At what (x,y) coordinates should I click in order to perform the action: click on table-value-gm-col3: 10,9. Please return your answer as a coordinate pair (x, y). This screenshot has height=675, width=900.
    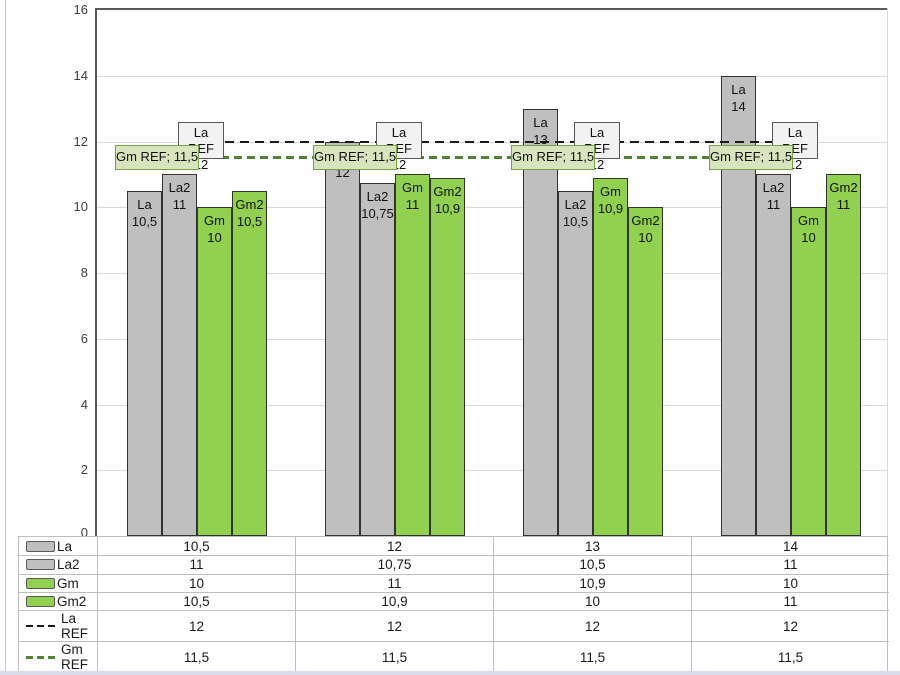
    Looking at the image, I should click on (592, 583).